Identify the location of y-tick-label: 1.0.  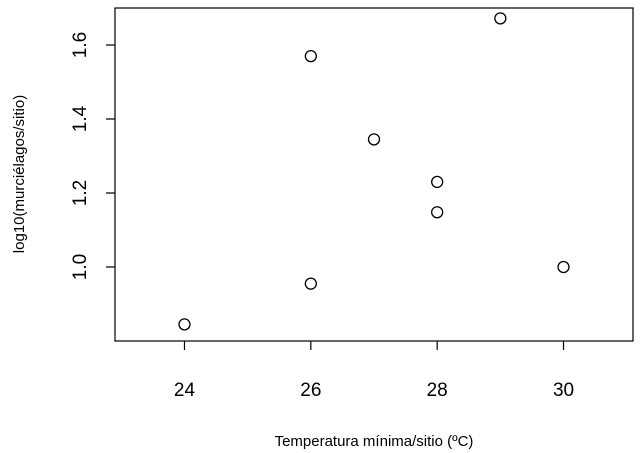
(80, 267).